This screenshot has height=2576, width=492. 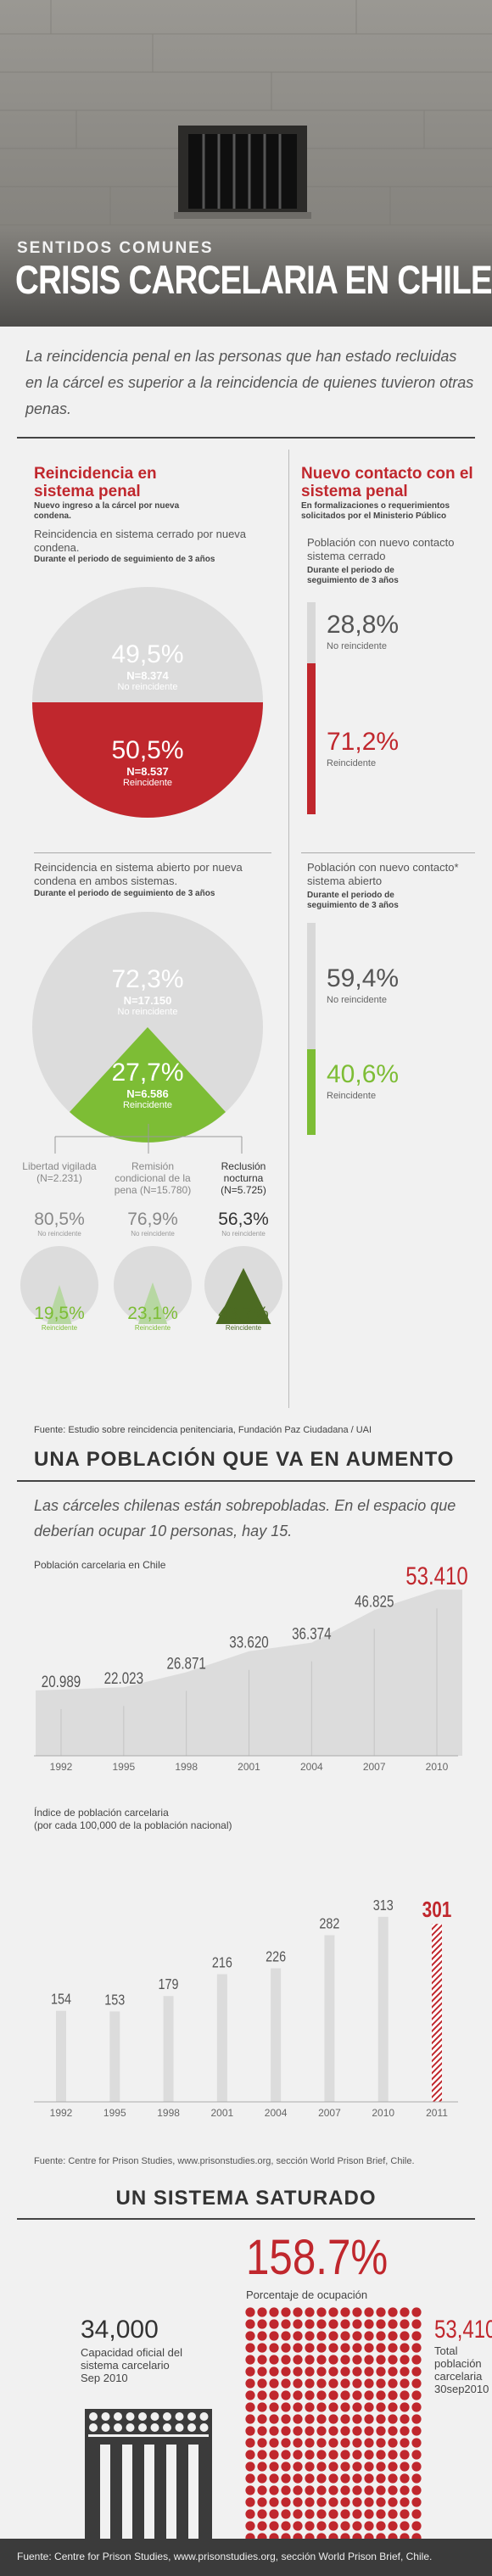 I want to click on tree-connector, so click(x=148, y=1139).